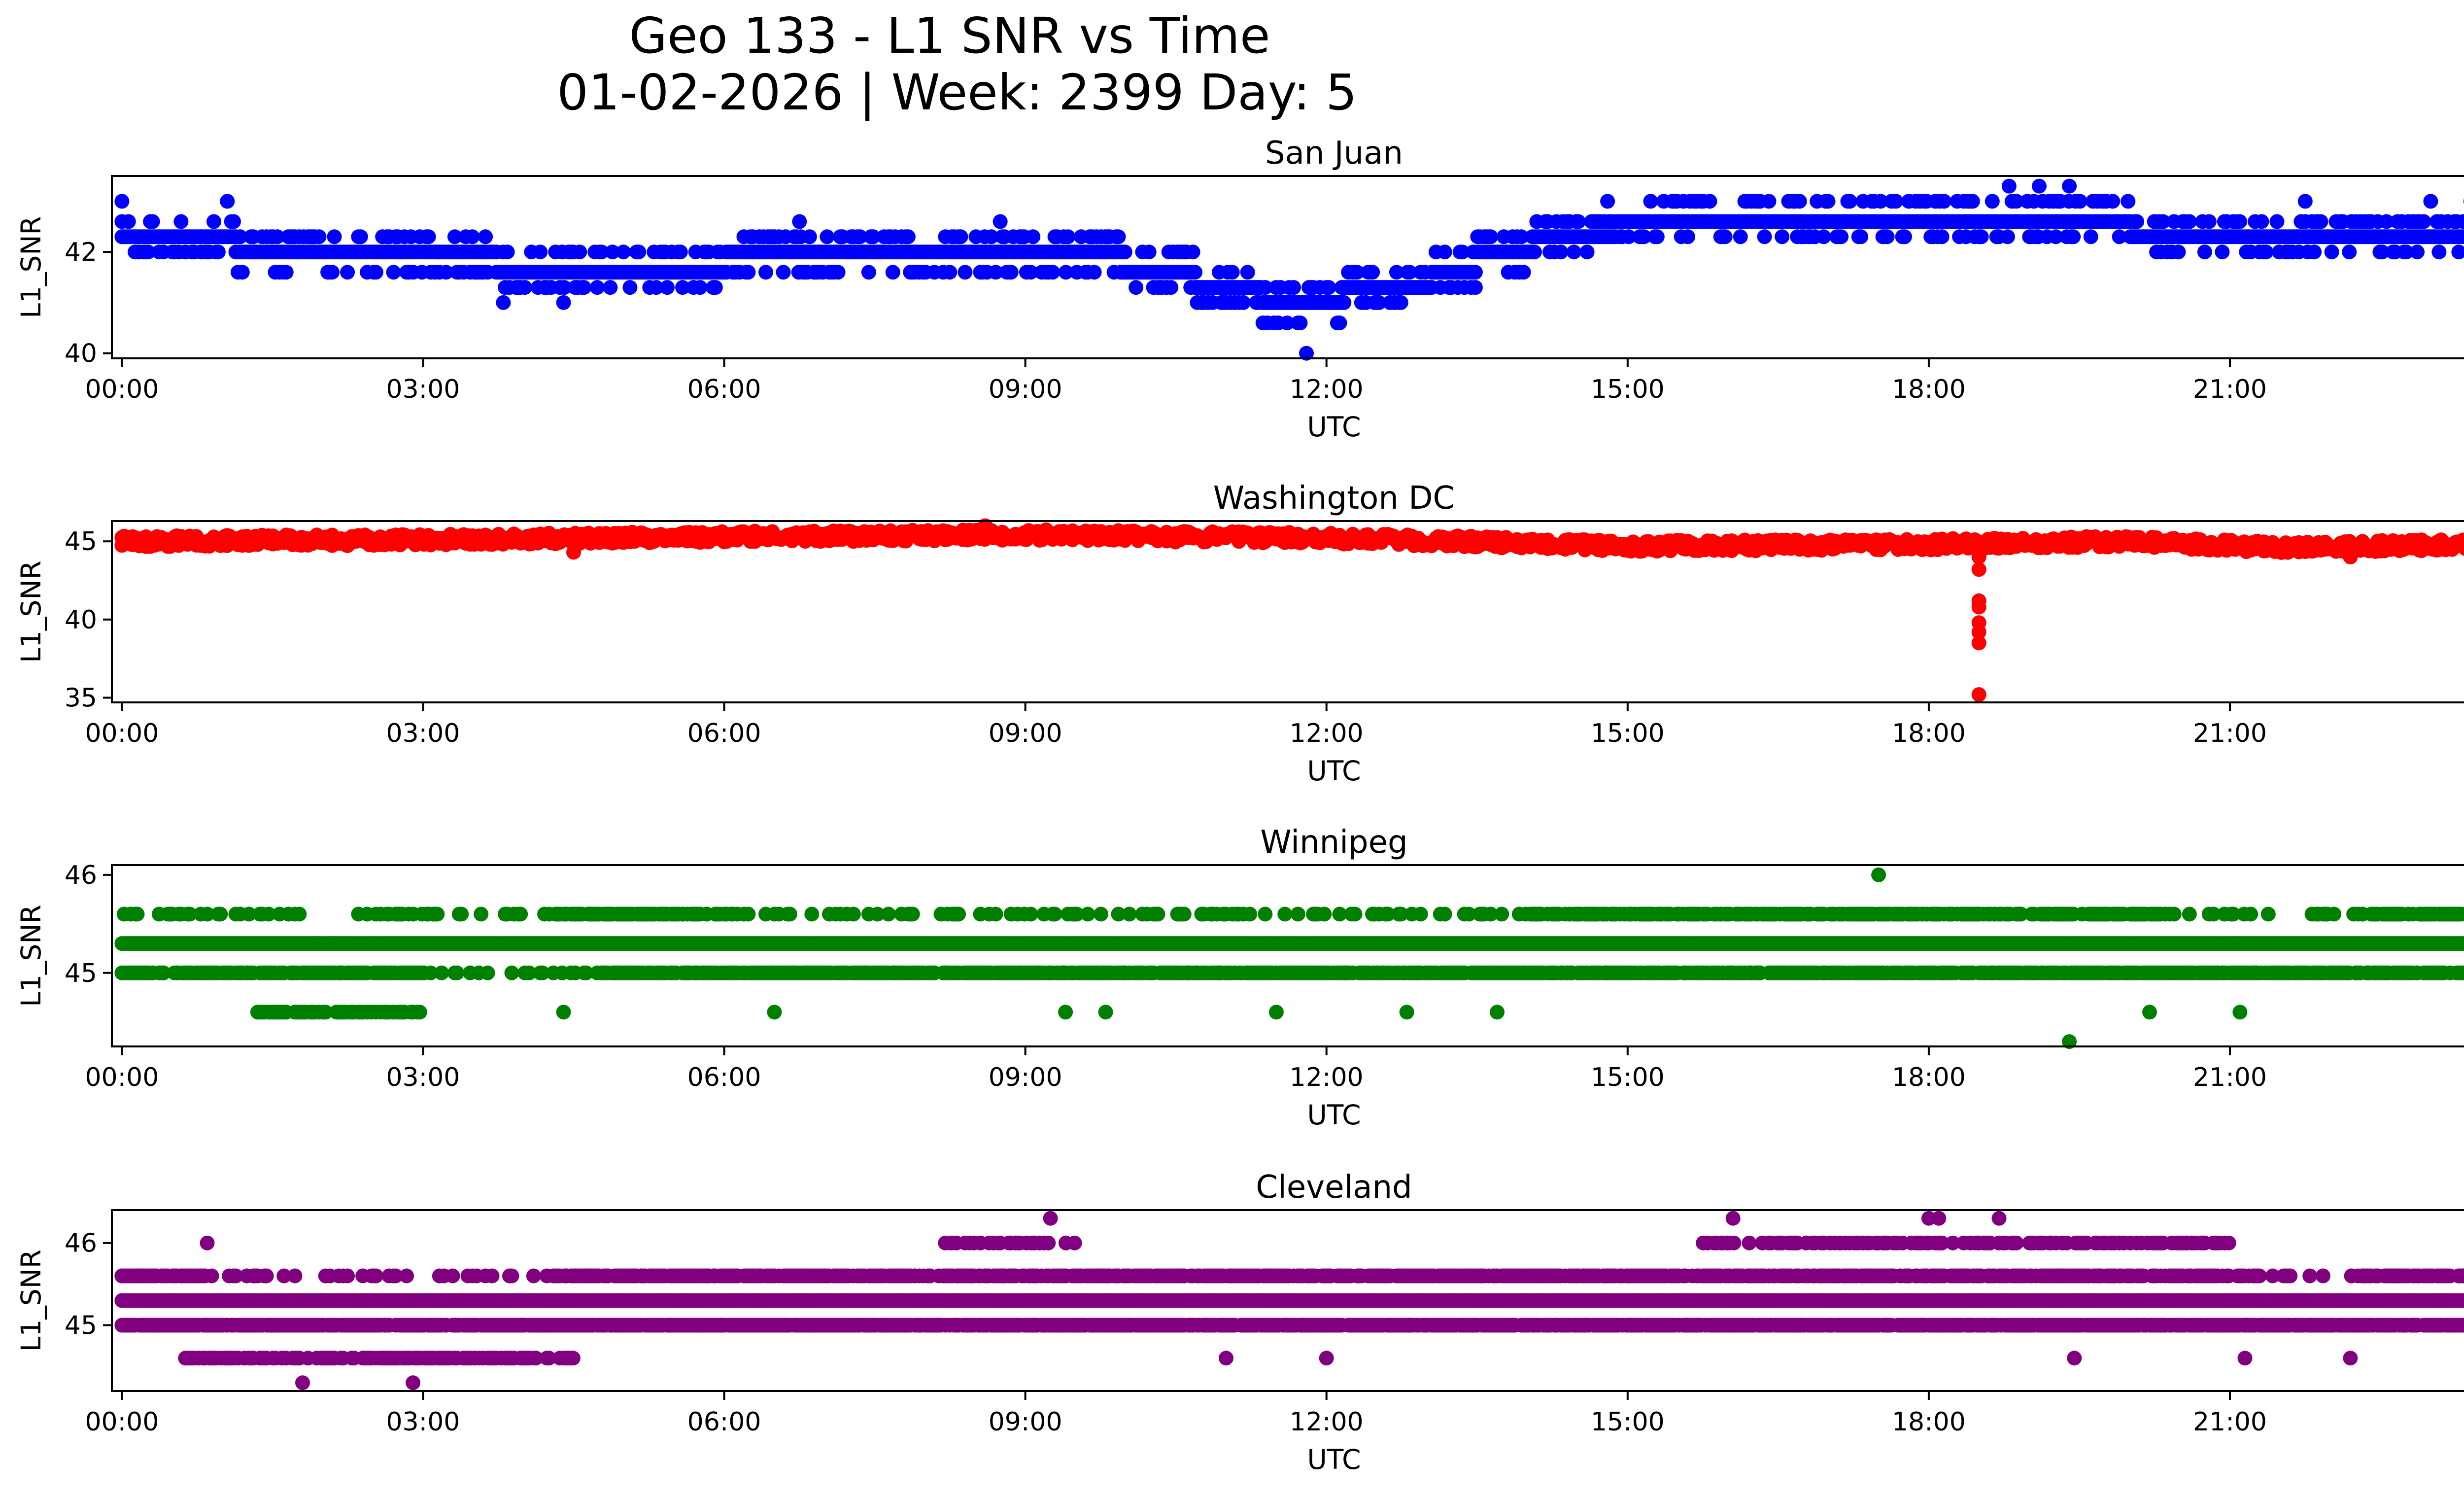 Image resolution: width=2464 pixels, height=1495 pixels. I want to click on y-tick-label: 35, so click(81, 698).